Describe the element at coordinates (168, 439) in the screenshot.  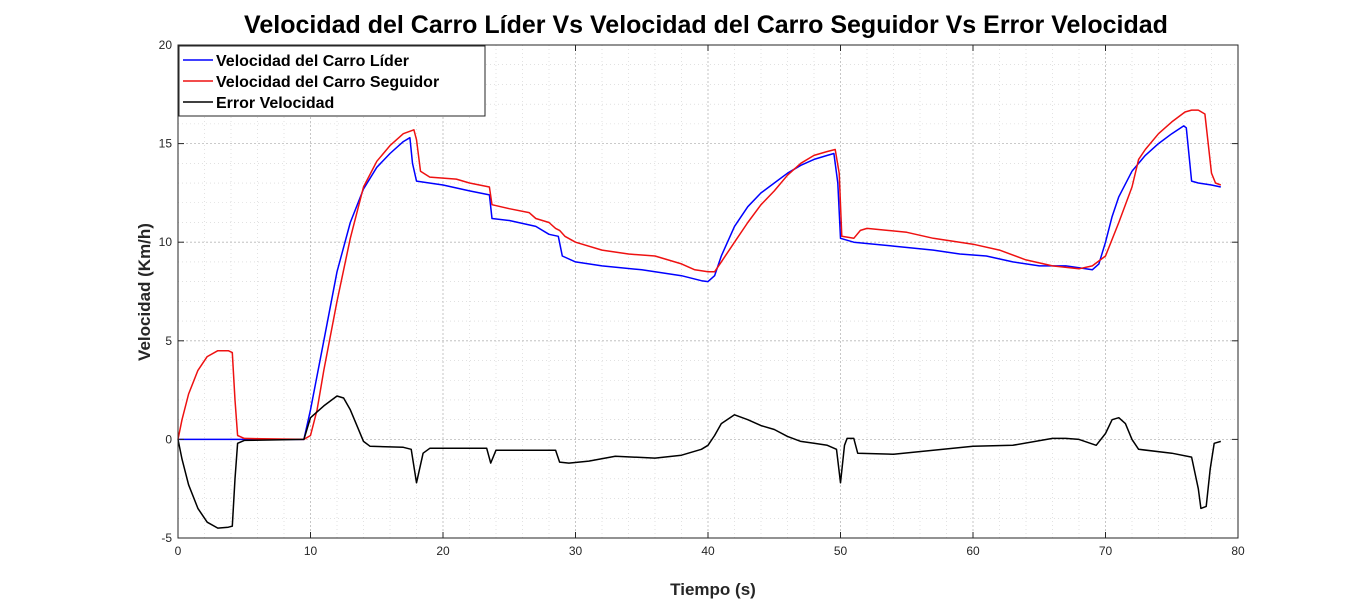
I see `y-tick-label: 0` at that location.